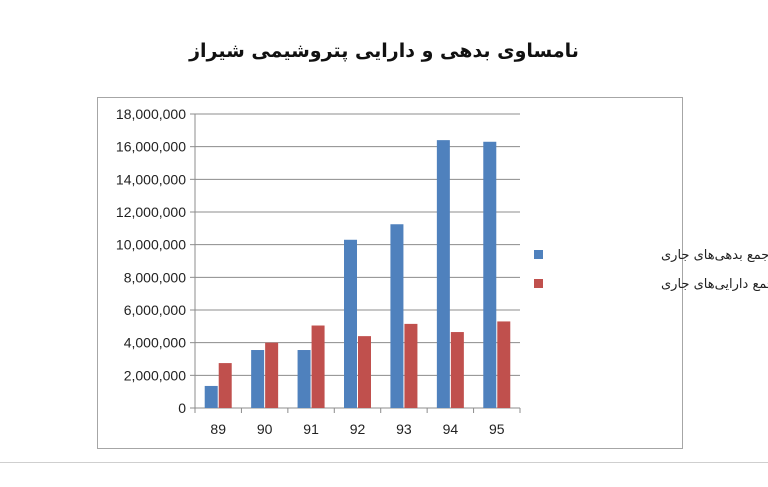  I want to click on y-tick-label: 8,000,000, so click(155, 277).